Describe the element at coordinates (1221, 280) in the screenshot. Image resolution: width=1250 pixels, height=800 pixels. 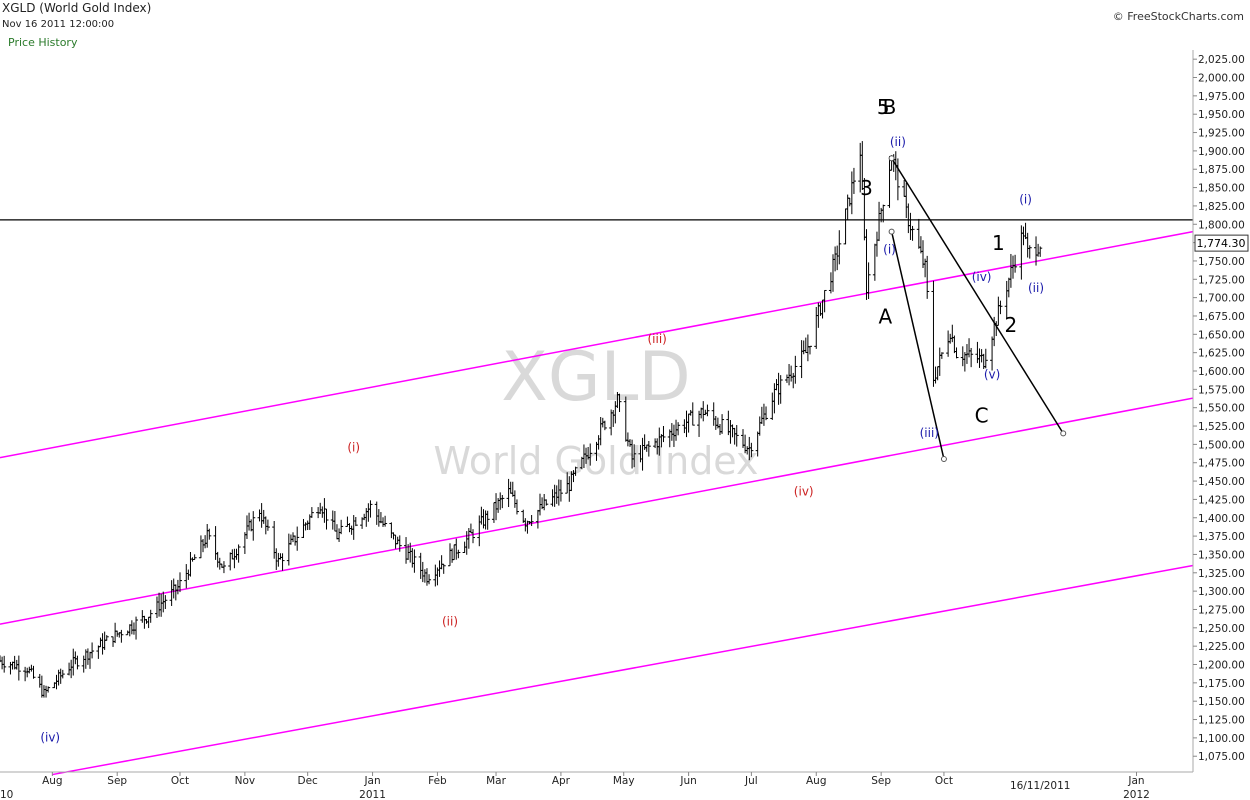
I see `y-tick-label: 1,725.00` at that location.